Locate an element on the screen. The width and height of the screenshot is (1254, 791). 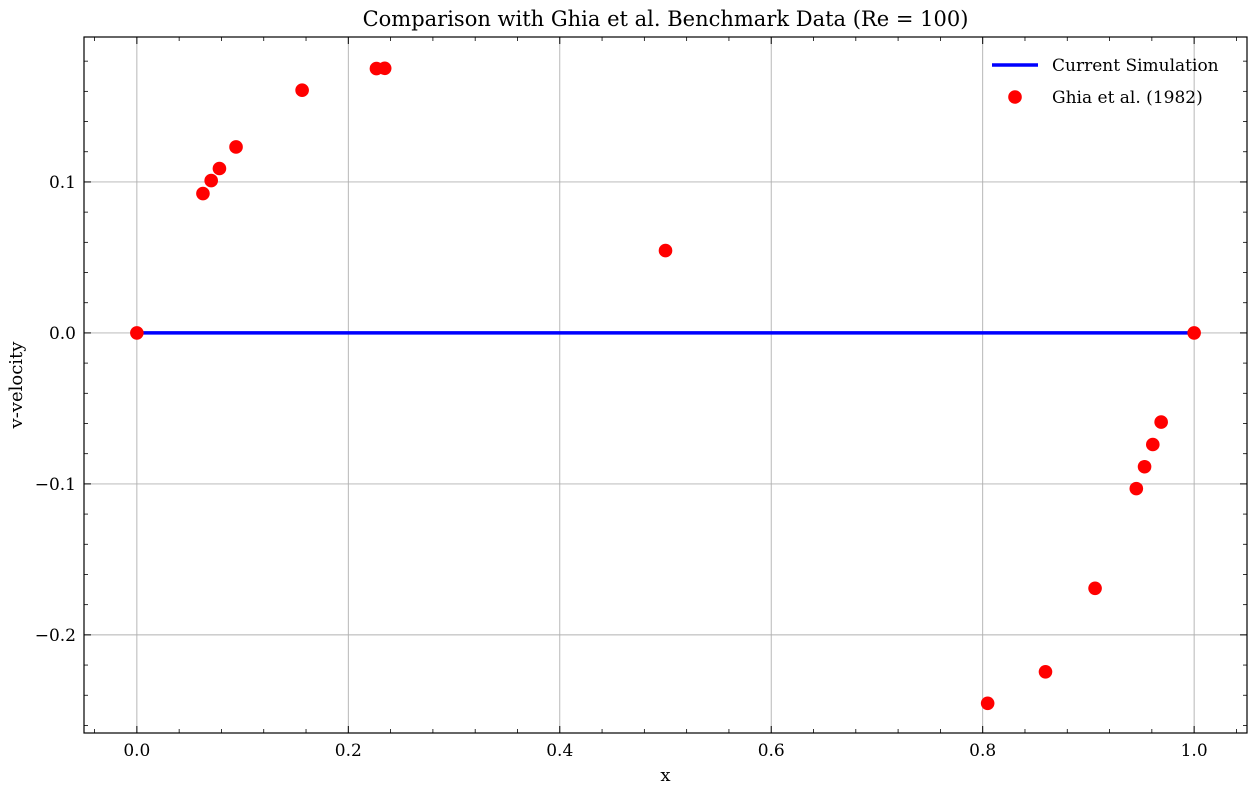
y-tick-label: −0.1 is located at coordinates (55, 485).